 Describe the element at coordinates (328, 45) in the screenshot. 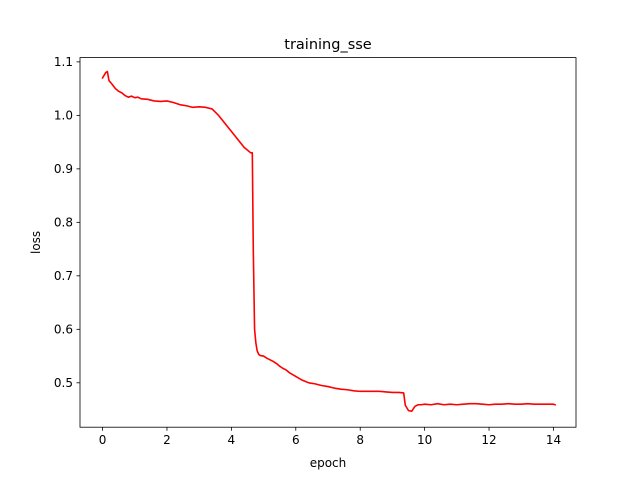

I see `chart-title: training_sse` at that location.